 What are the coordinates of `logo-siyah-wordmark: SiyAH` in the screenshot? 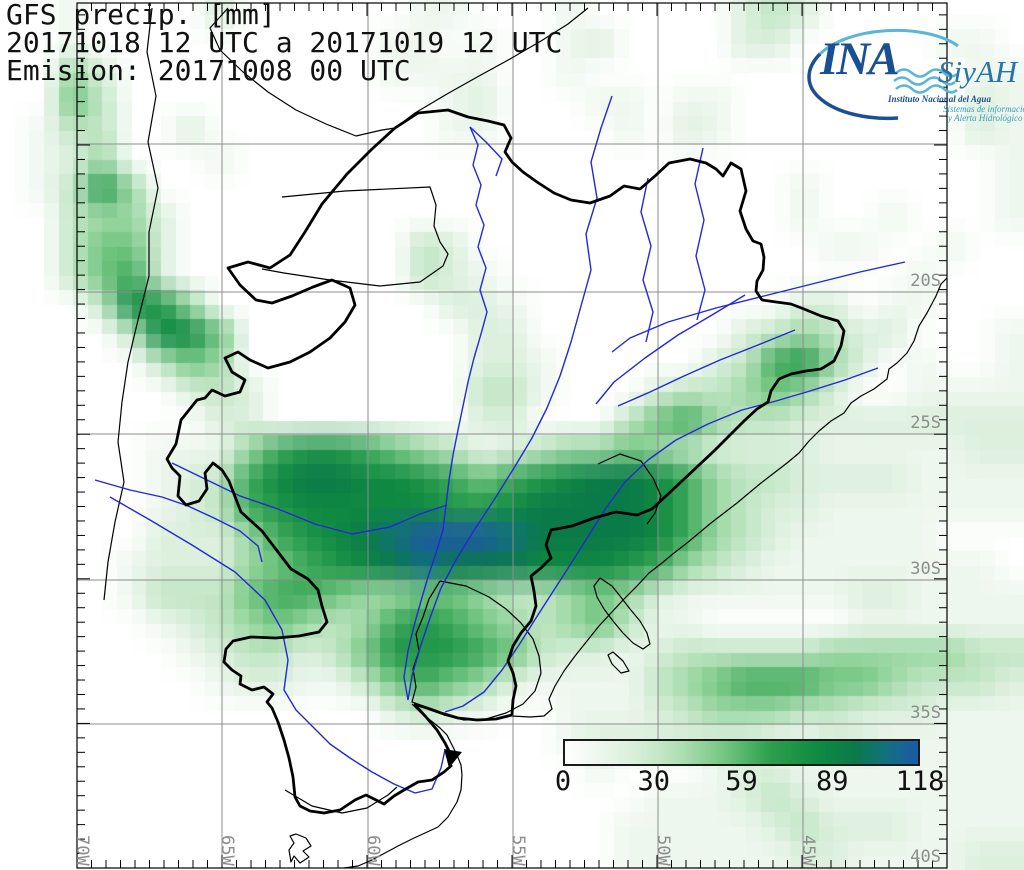 It's located at (978, 71).